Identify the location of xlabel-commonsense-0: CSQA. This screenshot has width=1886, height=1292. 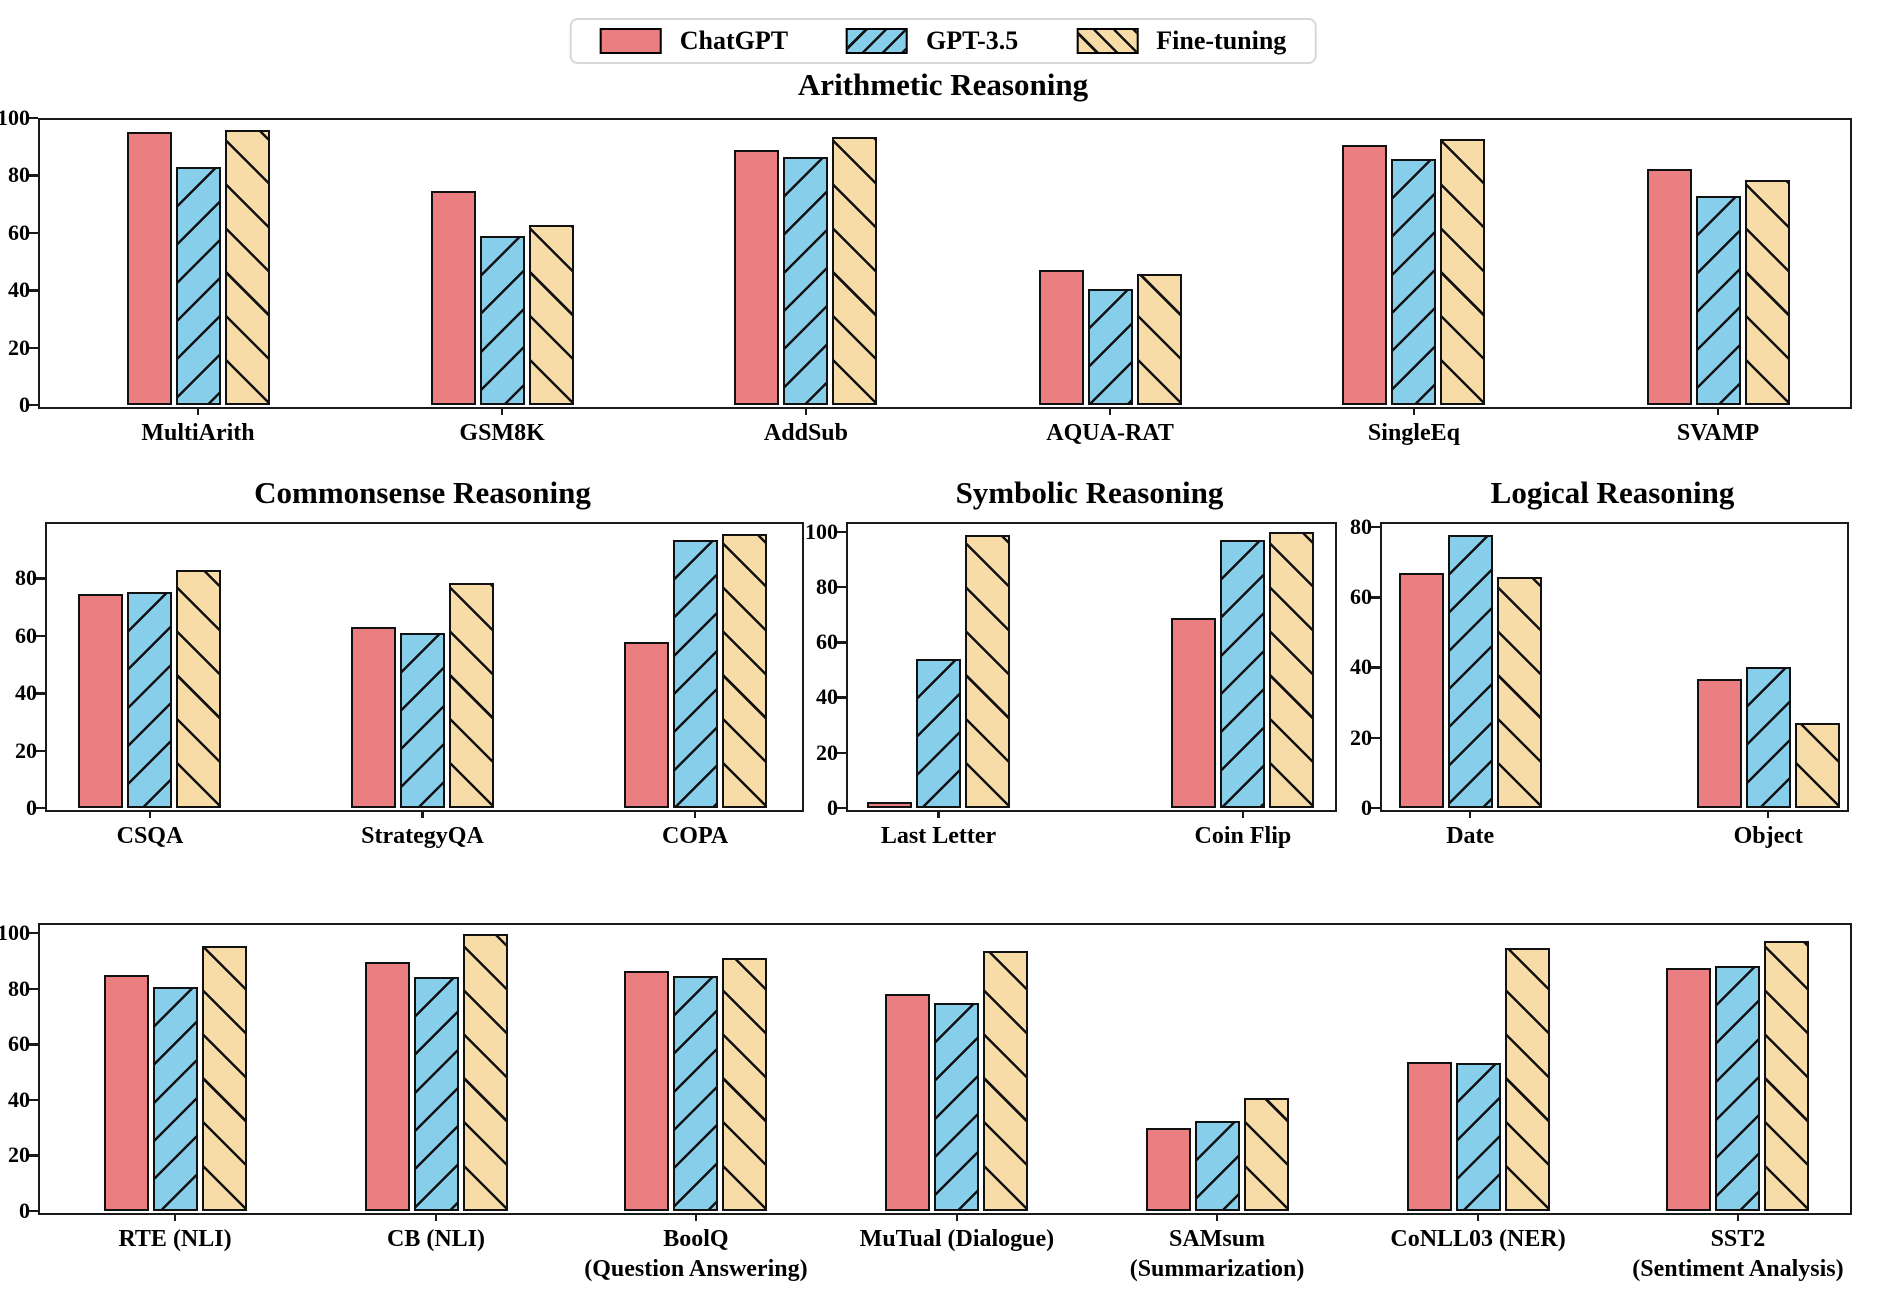
(150, 836).